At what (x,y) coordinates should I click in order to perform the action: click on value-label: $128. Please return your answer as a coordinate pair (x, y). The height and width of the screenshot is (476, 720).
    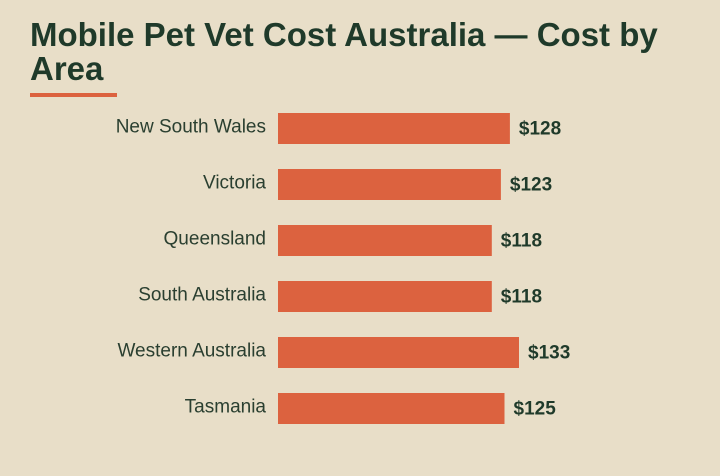
    Looking at the image, I should click on (540, 129).